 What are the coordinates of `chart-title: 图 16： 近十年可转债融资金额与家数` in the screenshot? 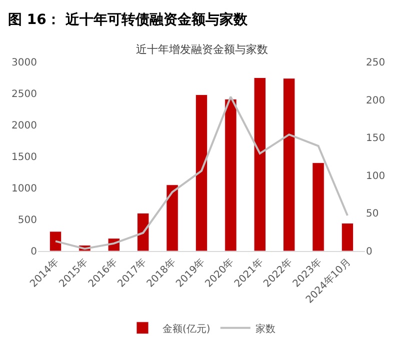 It's located at (128, 19).